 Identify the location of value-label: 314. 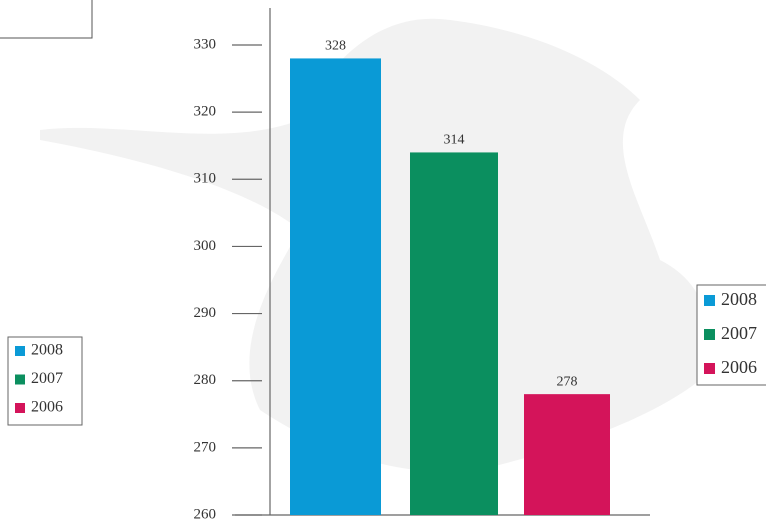
(454, 140).